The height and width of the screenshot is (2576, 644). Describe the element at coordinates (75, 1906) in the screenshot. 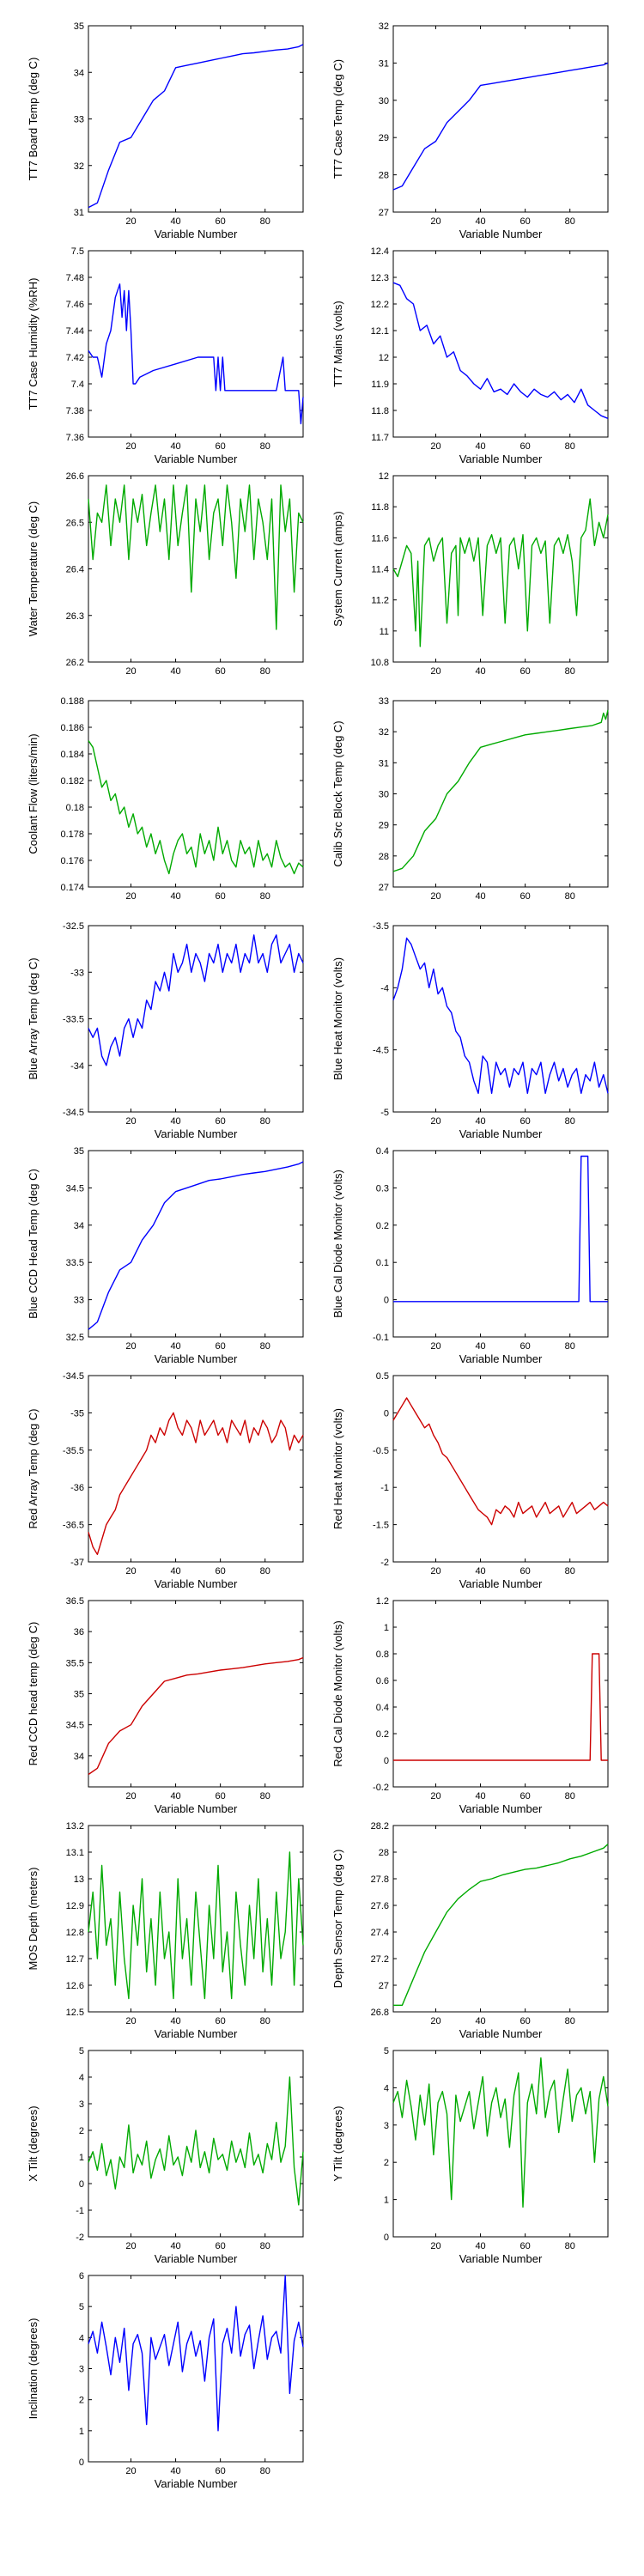

I see `y-tick-label: 12.9` at that location.